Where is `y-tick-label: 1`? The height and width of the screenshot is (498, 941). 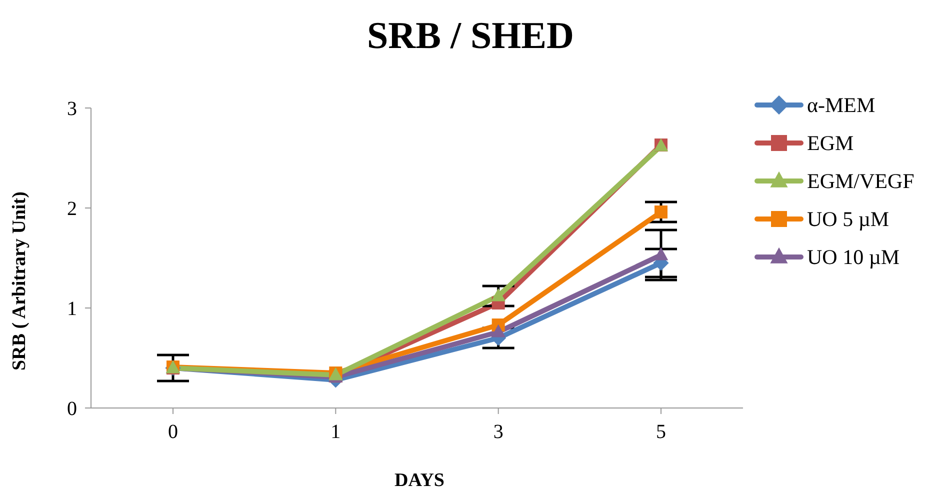
y-tick-label: 1 is located at coordinates (72, 309).